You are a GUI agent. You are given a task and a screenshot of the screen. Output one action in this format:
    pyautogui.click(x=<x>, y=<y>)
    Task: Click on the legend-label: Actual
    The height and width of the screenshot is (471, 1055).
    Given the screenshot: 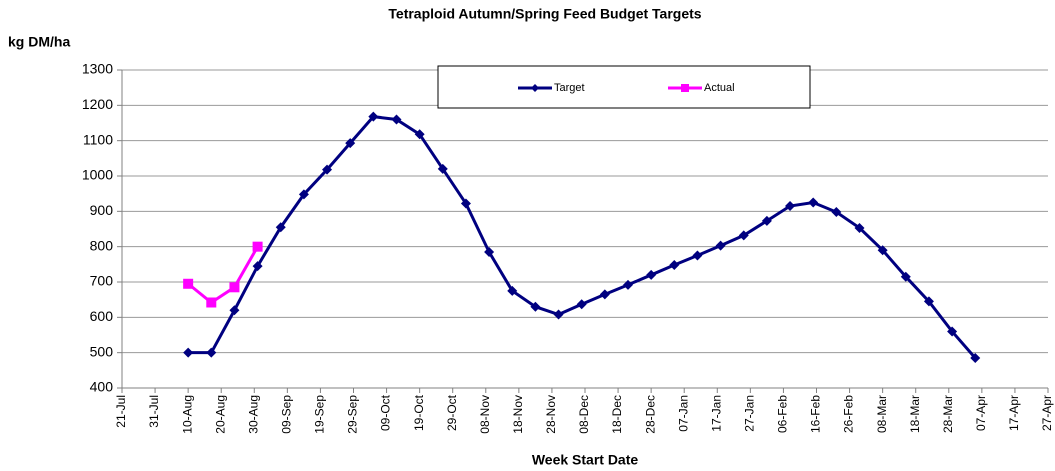 What is the action you would take?
    pyautogui.click(x=719, y=88)
    